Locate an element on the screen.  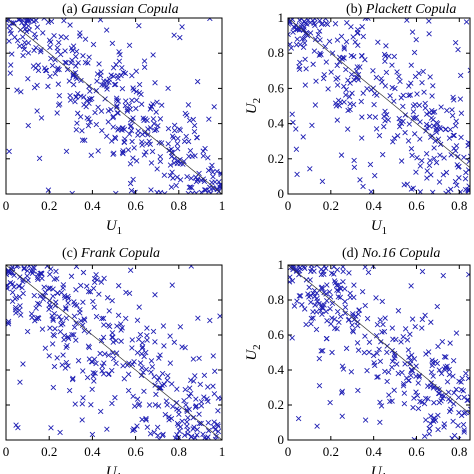
y-axis-label-sub: 2 is located at coordinates (257, 347).